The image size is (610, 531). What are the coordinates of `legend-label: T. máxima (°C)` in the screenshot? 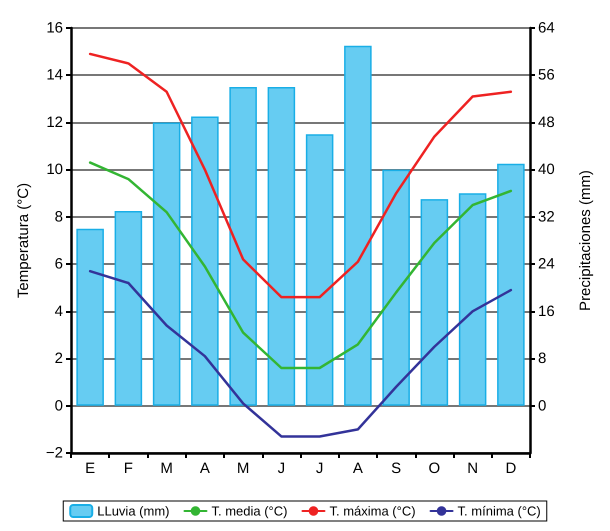 It's located at (372, 511).